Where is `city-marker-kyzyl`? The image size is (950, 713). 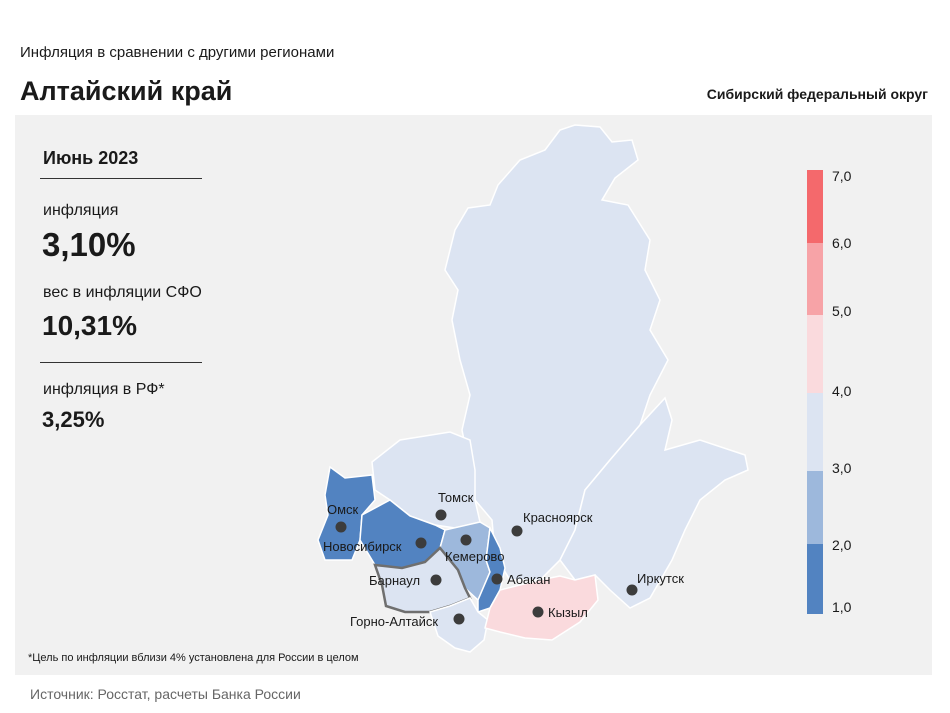 city-marker-kyzyl is located at coordinates (538, 612).